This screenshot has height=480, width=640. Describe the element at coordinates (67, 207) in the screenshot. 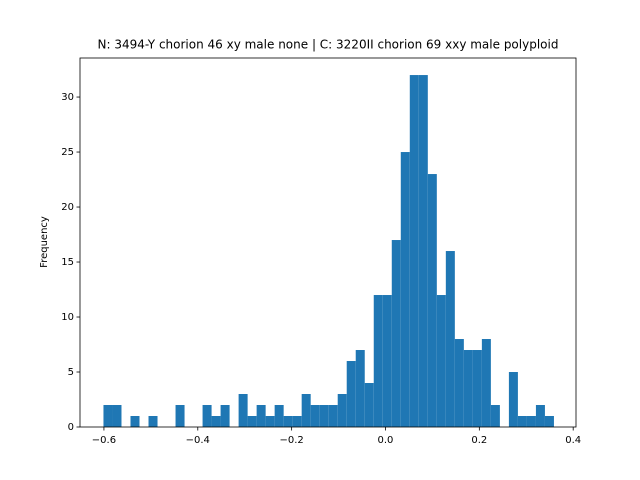

I see `y-tick-label: 20` at that location.